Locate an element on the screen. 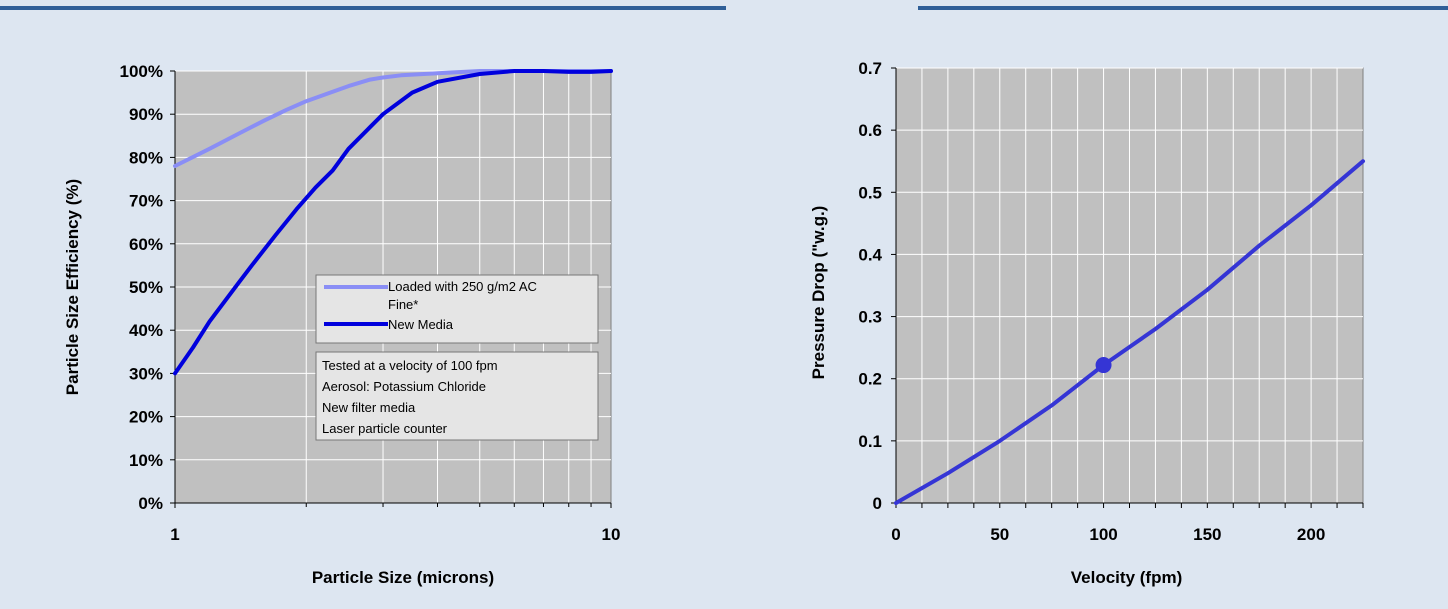 This screenshot has height=609, width=1448. efficiency-y-tick-label: 90% is located at coordinates (146, 114).